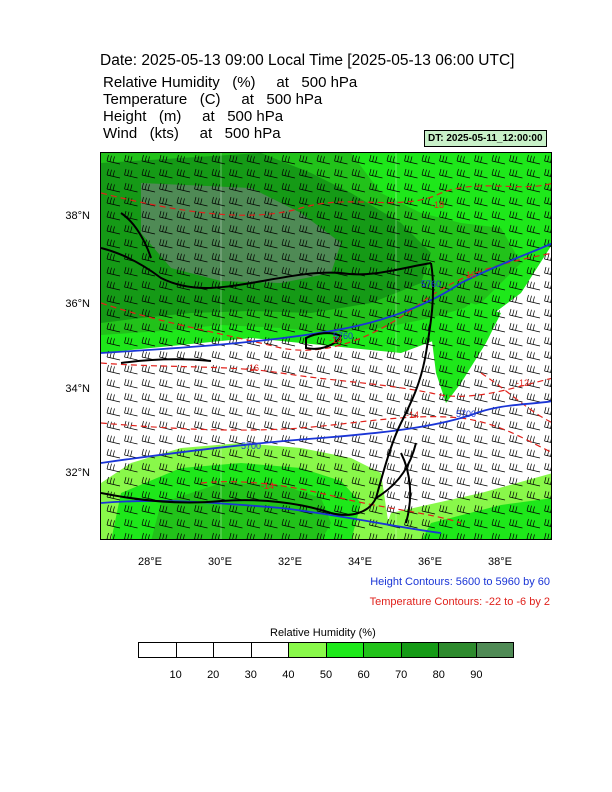 The width and height of the screenshot is (612, 792). What do you see at coordinates (288, 675) in the screenshot?
I see `colorbar-tick: 40` at bounding box center [288, 675].